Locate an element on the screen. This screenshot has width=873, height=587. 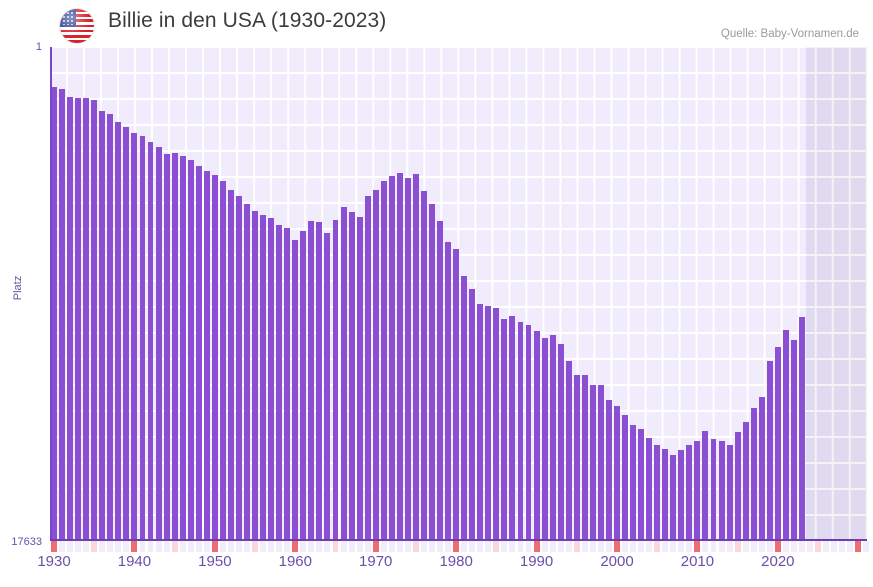
bar-1954 is located at coordinates (247, 372).